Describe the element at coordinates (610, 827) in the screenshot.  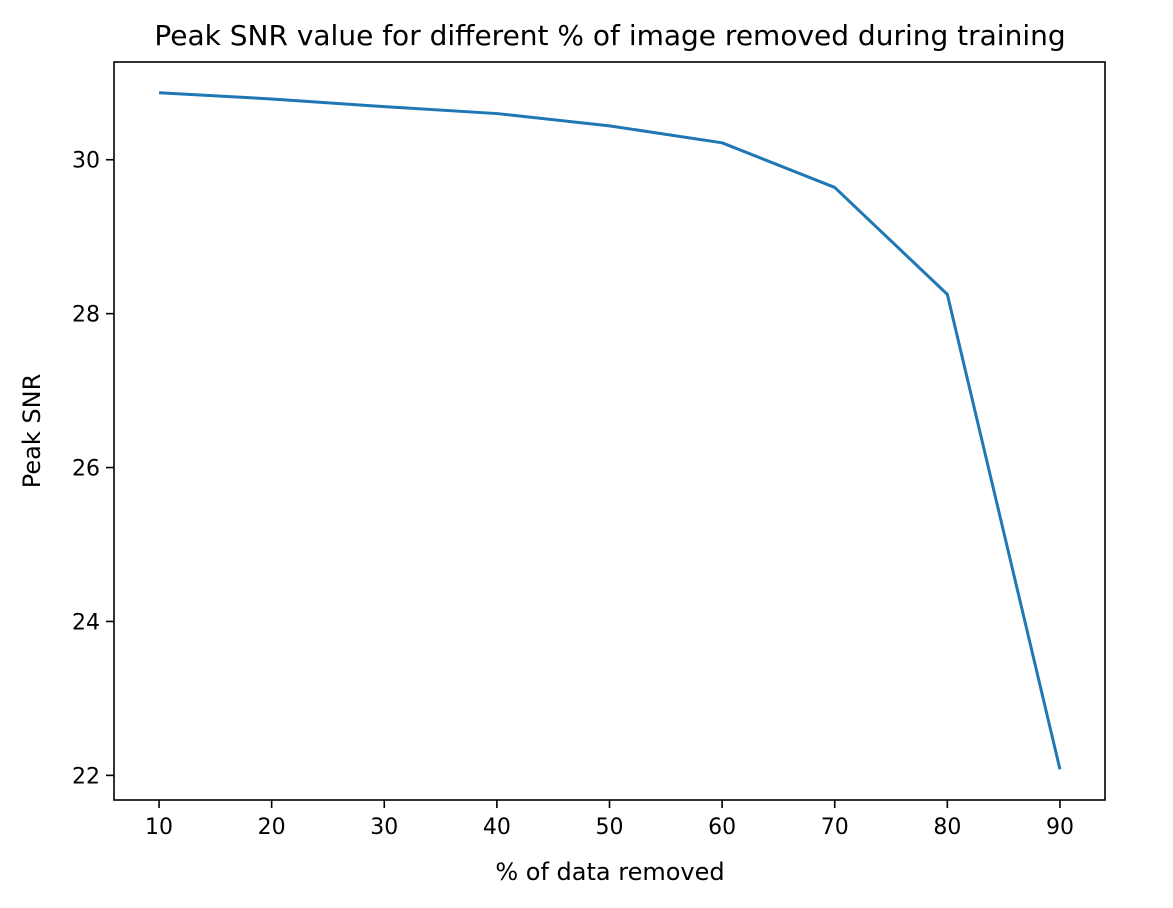
I see `x-tick-label: 50` at that location.